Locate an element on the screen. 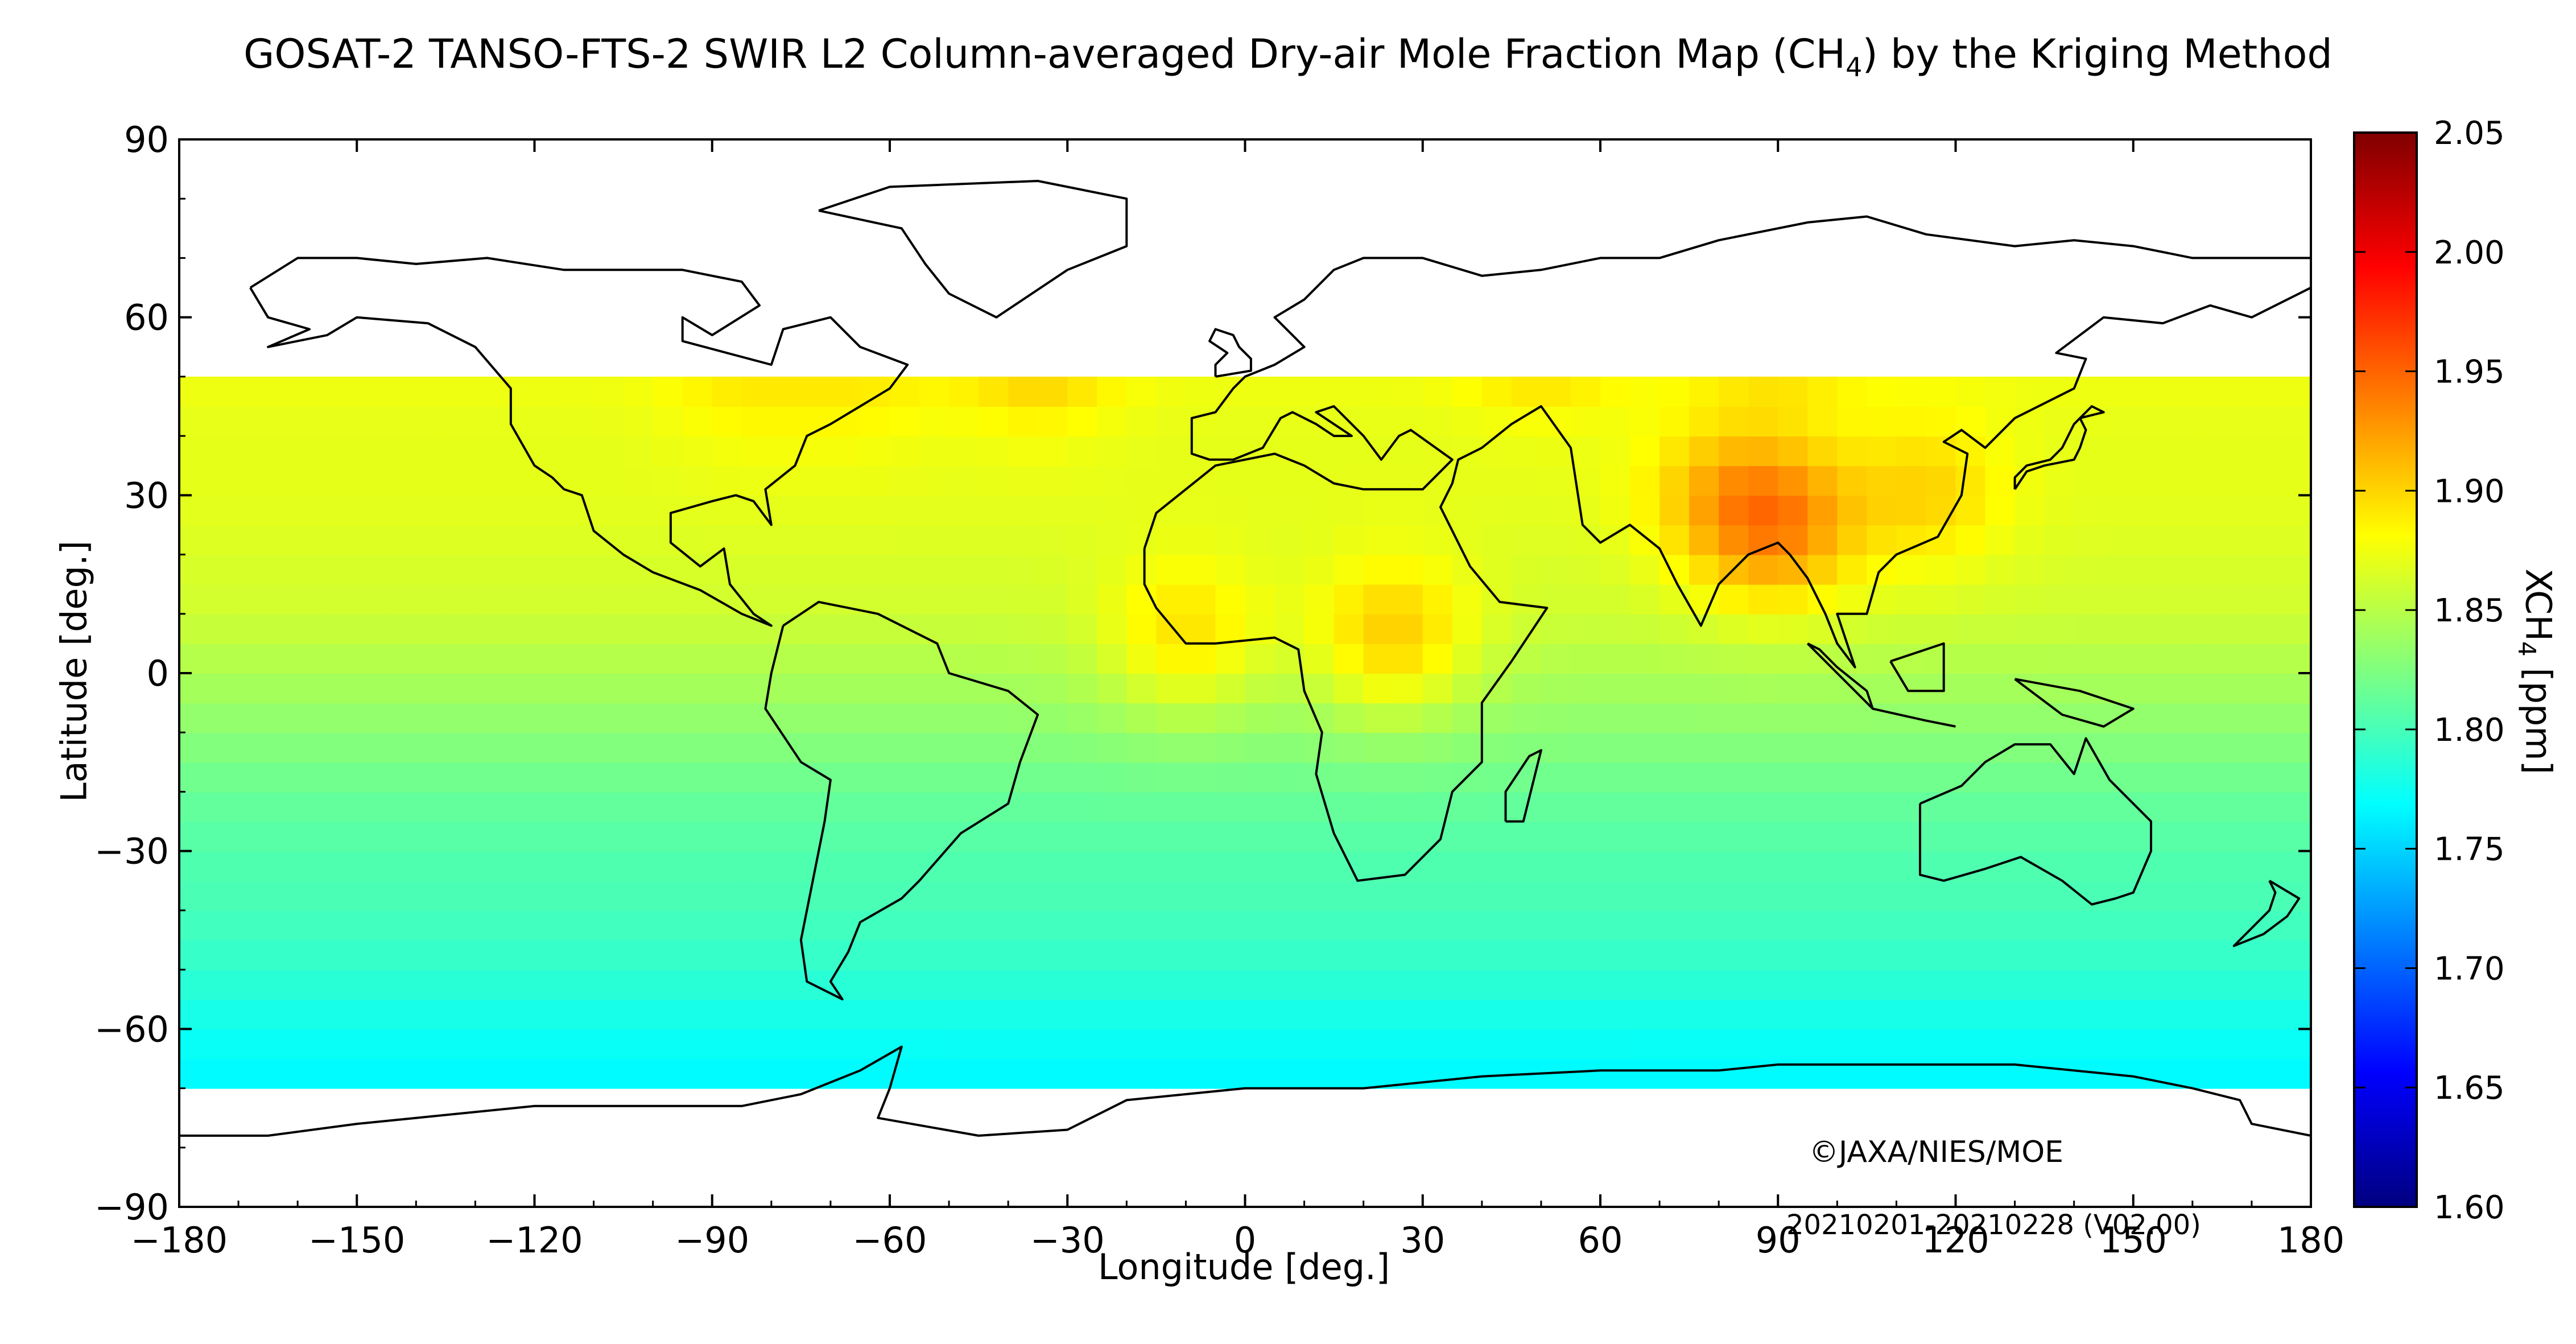 The height and width of the screenshot is (1344, 2576). x-tick-label: 30 is located at coordinates (1423, 1240).